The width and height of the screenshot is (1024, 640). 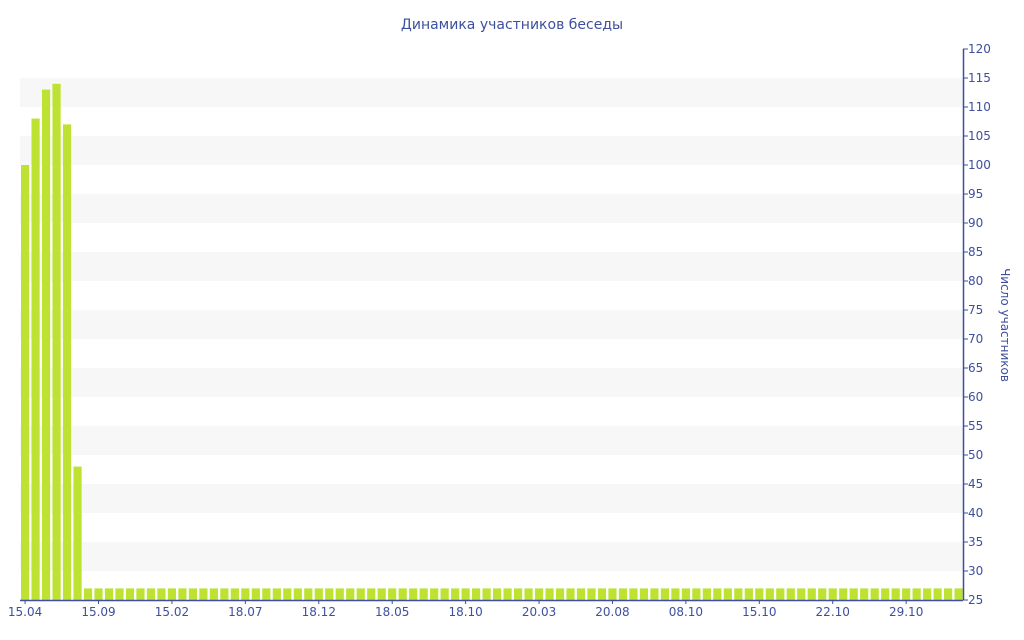 What do you see at coordinates (975, 310) in the screenshot?
I see `y-tick-label: 75` at bounding box center [975, 310].